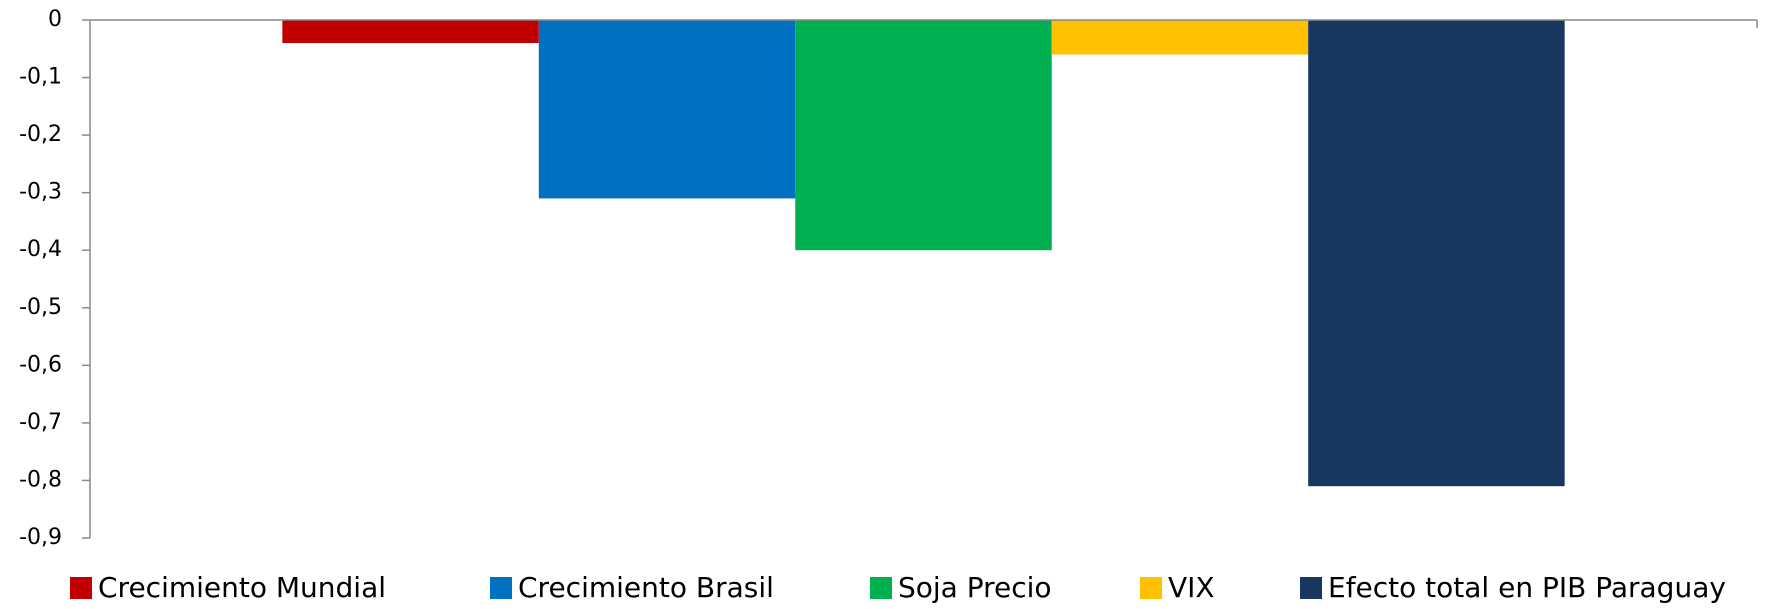 This screenshot has height=609, width=1773. I want to click on y-tick-label: 0, so click(55, 19).